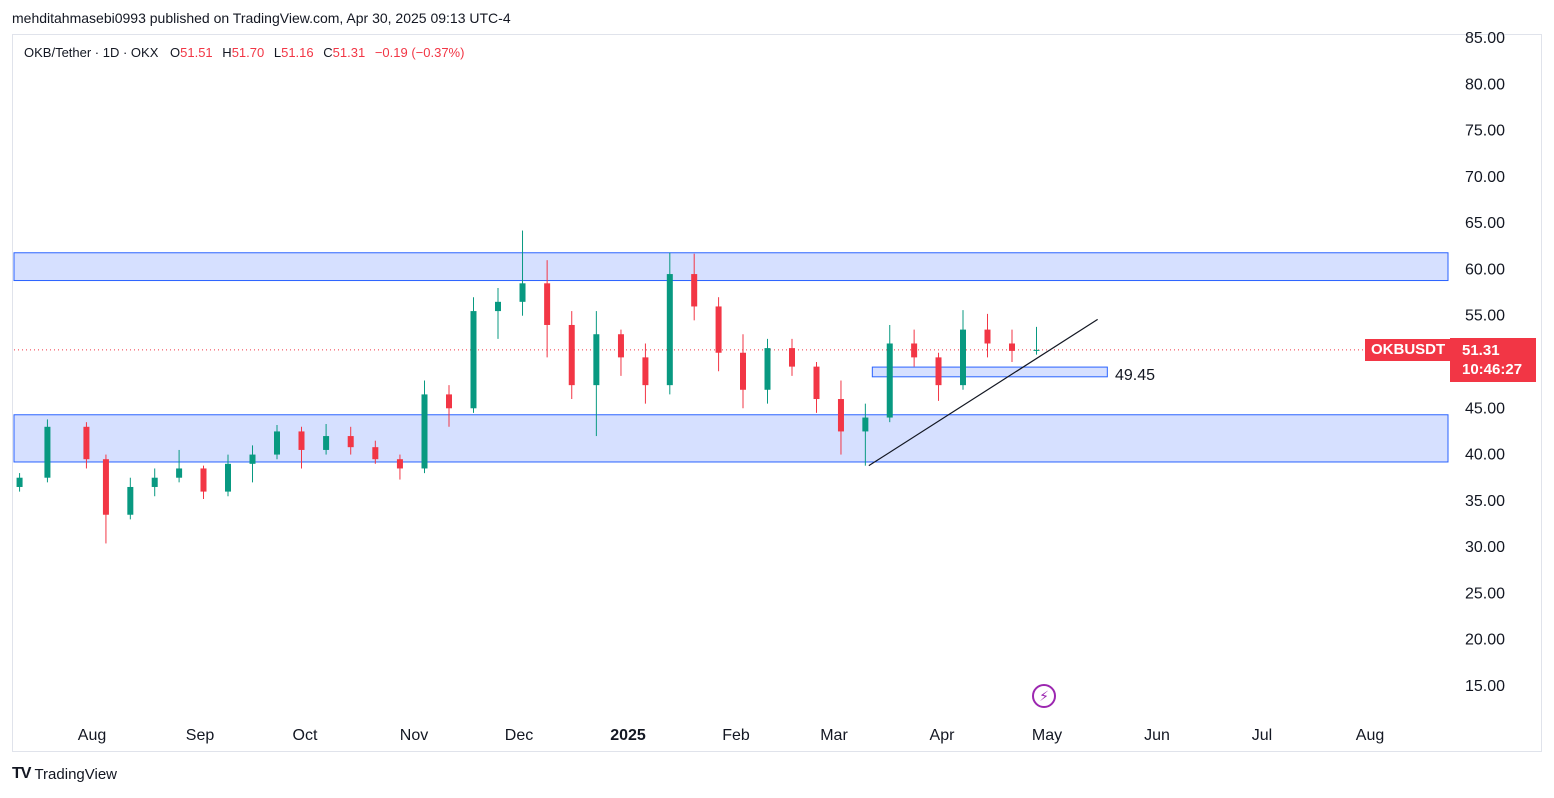 The height and width of the screenshot is (798, 1554). Describe the element at coordinates (1485, 131) in the screenshot. I see `y-tick-label: 75.00` at that location.